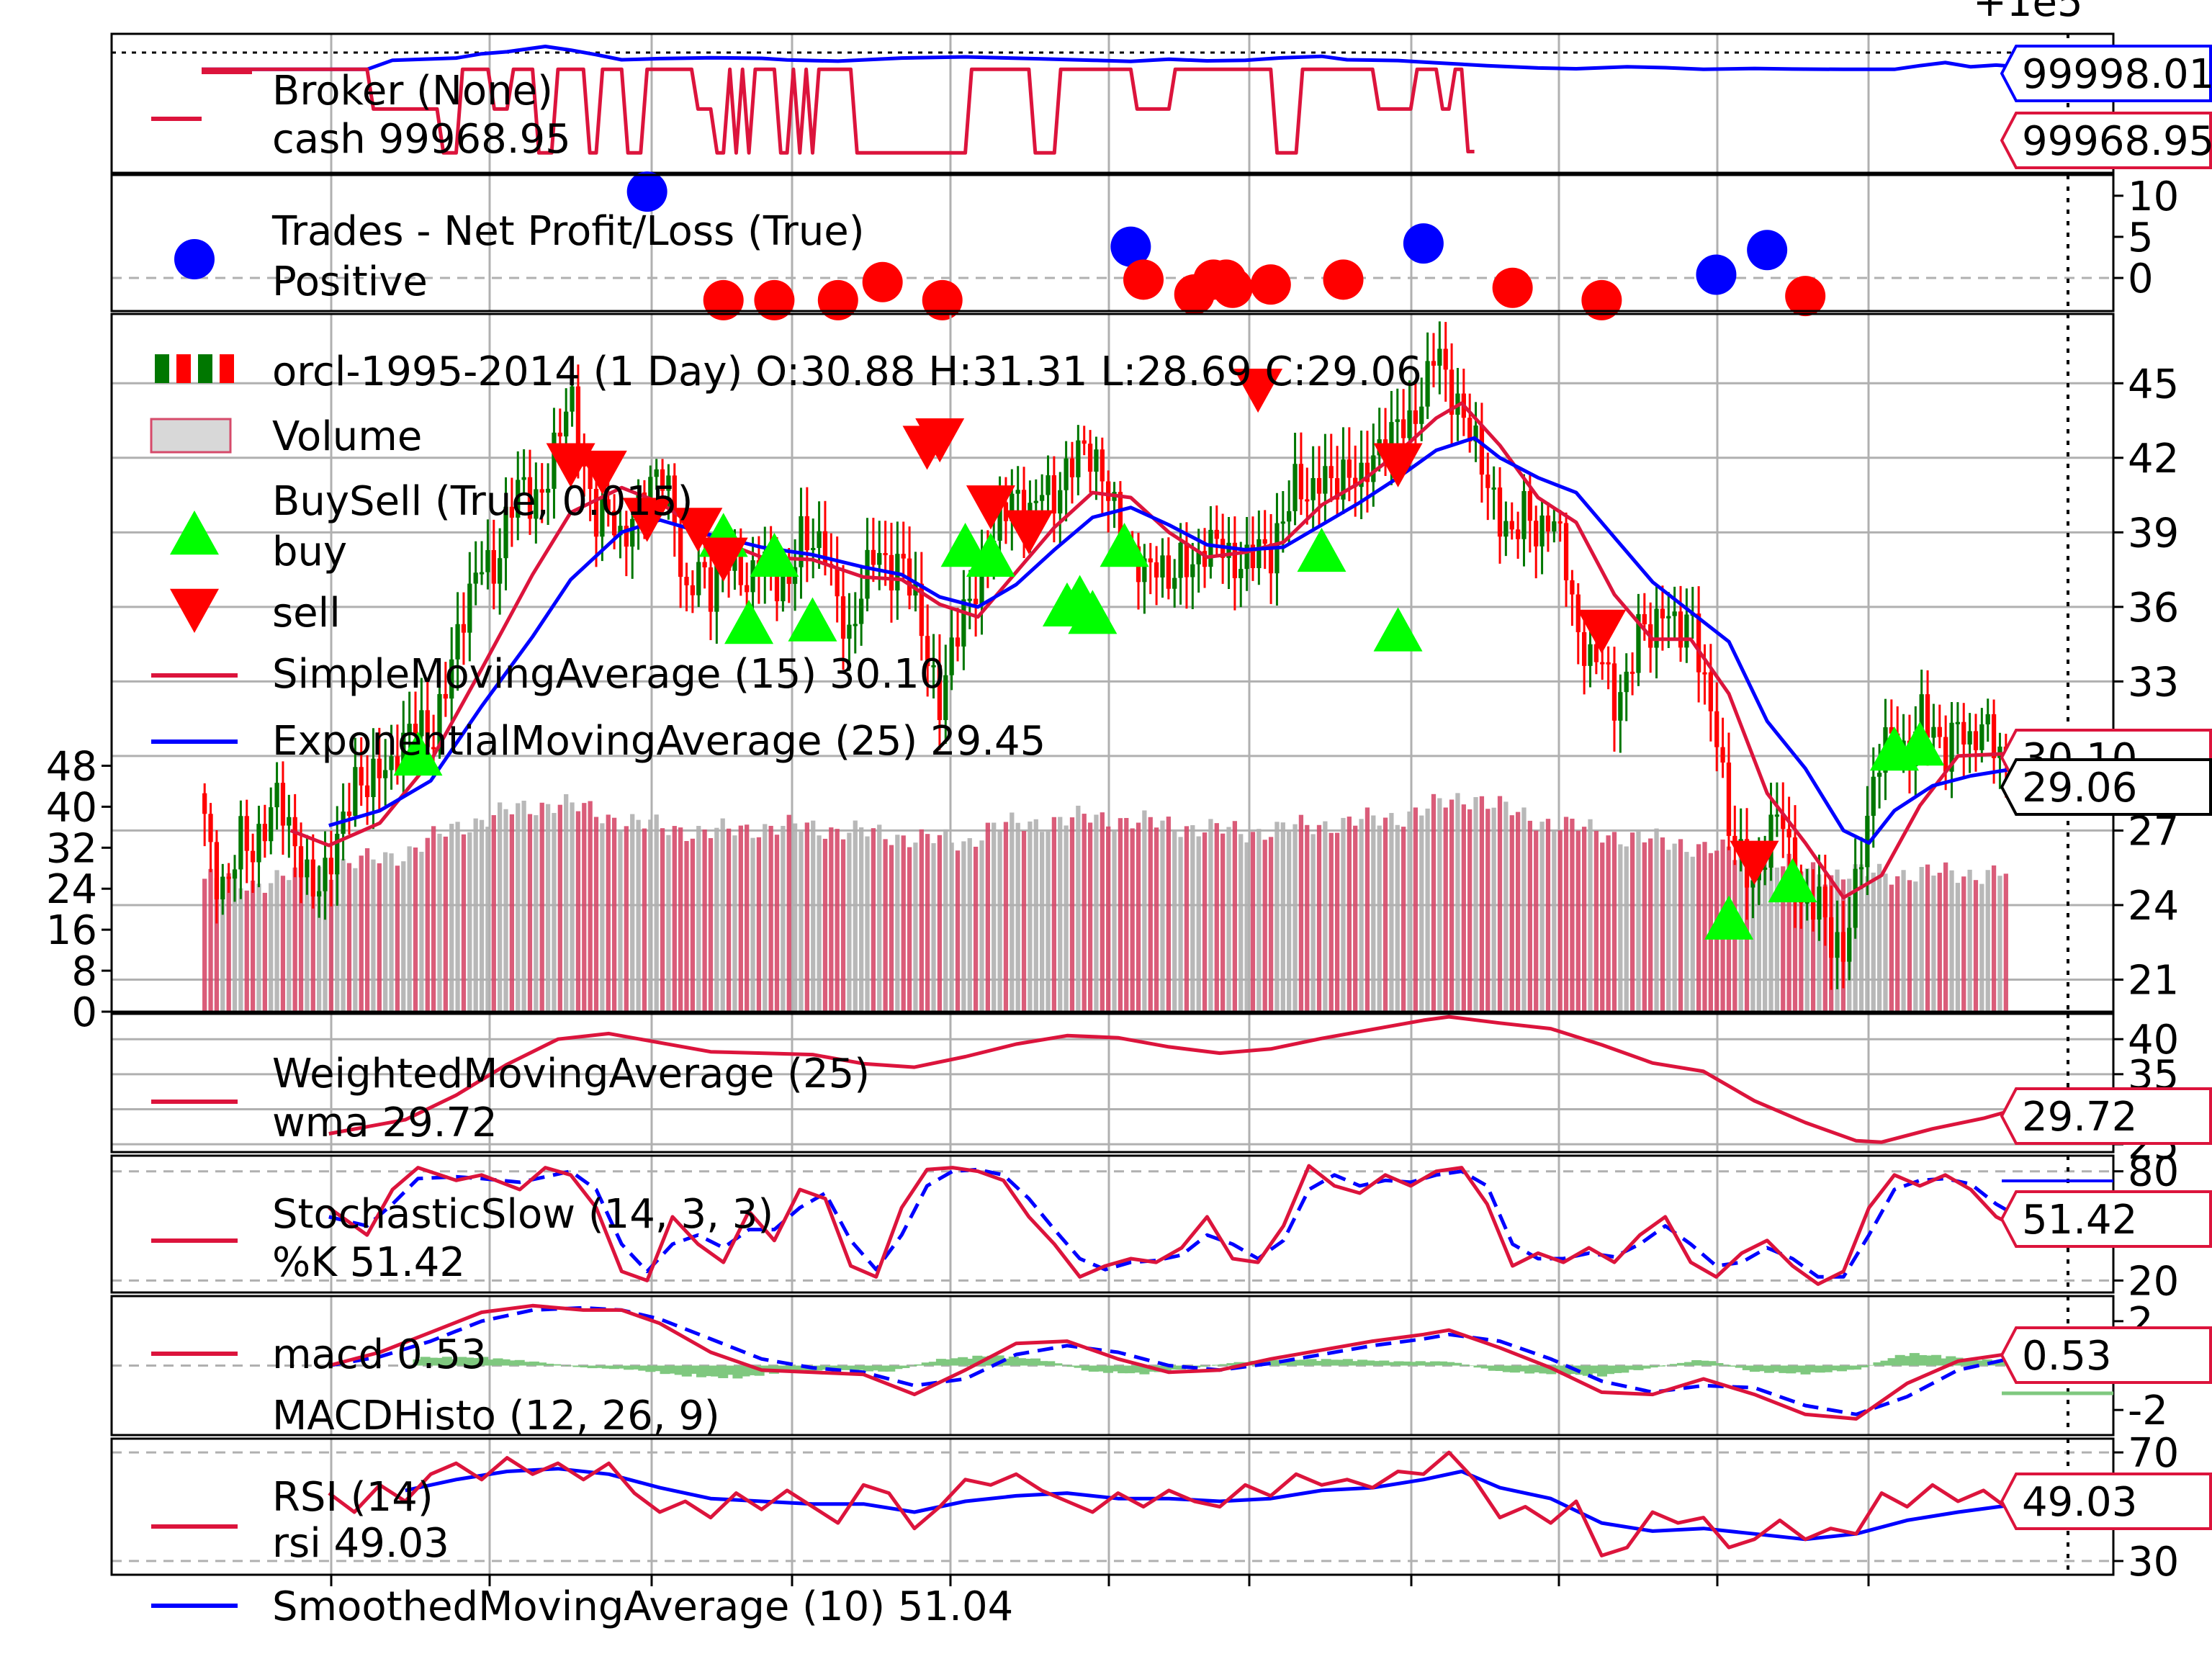  Describe the element at coordinates (2148, 1411) in the screenshot. I see `macd-tick-label-0: -2` at that location.